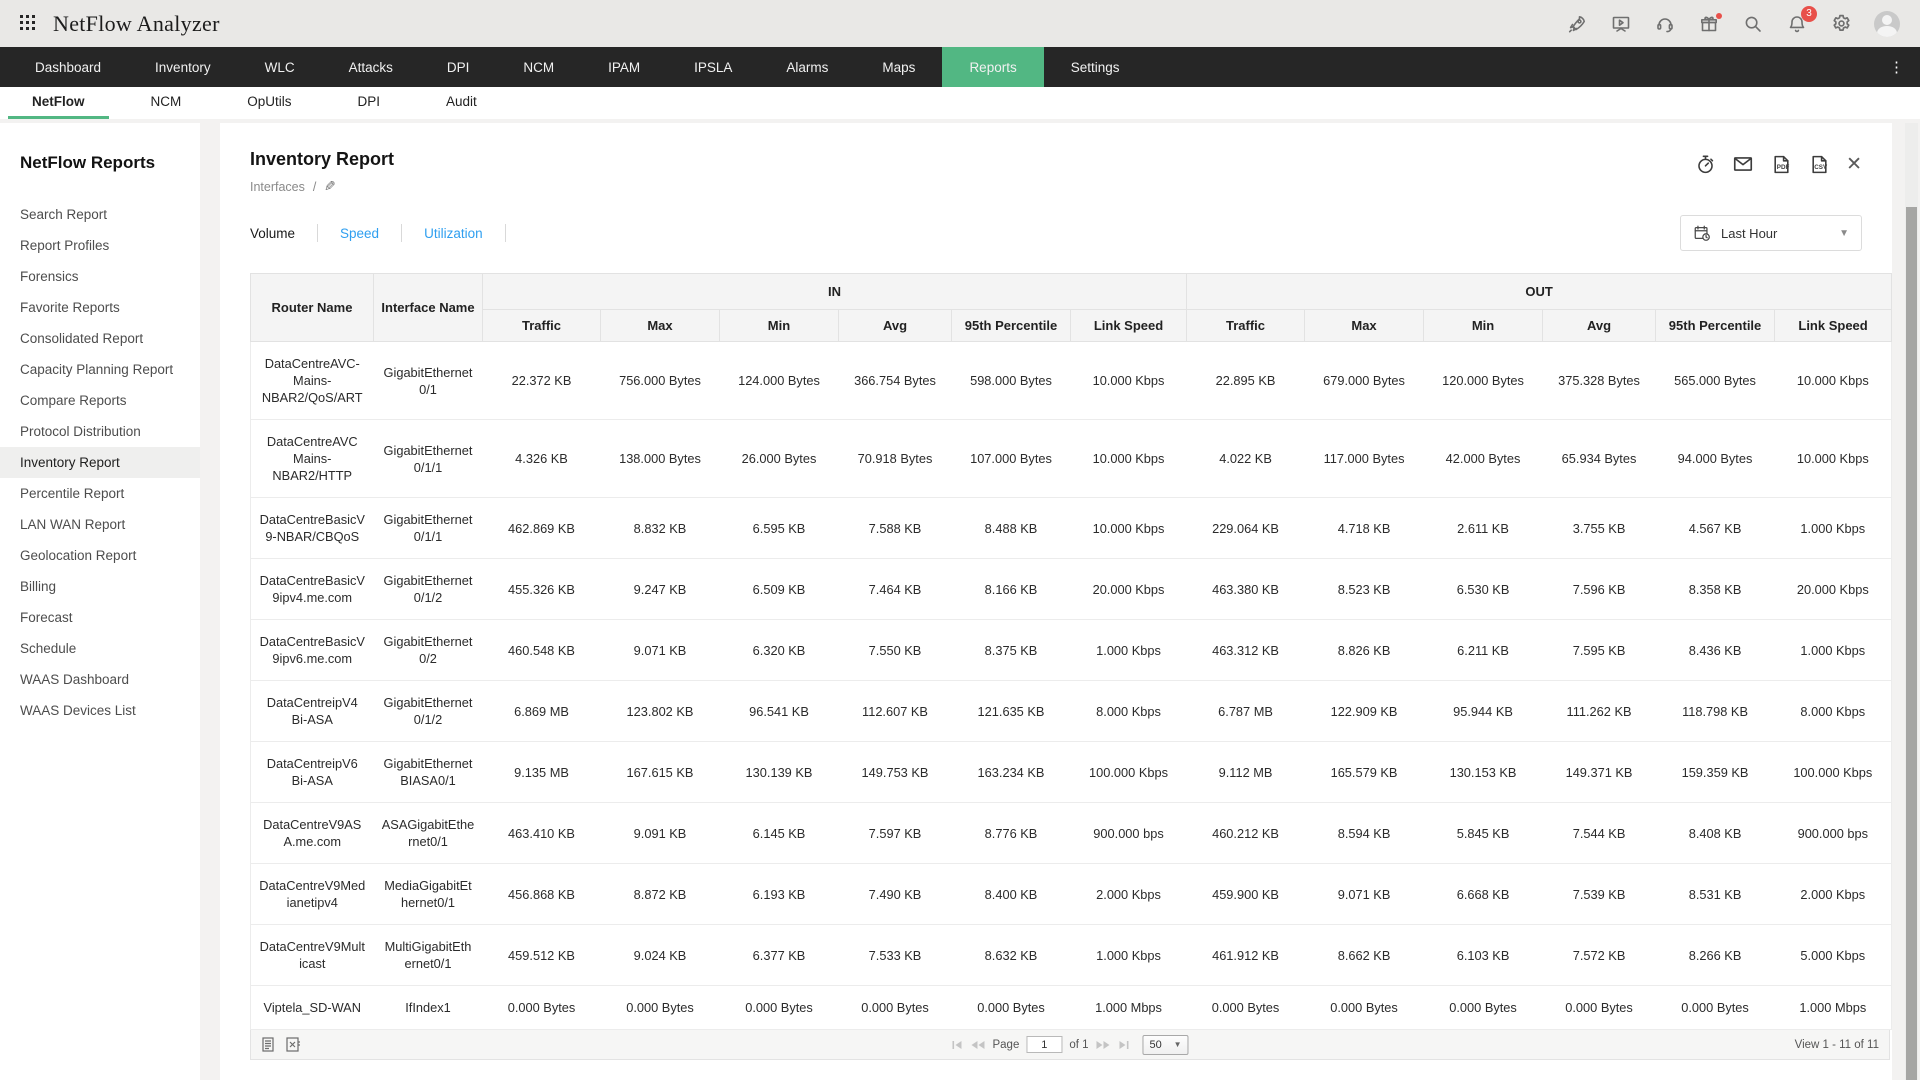 The image size is (1920, 1080). I want to click on cell-out-min: 6.103 KB, so click(1483, 955).